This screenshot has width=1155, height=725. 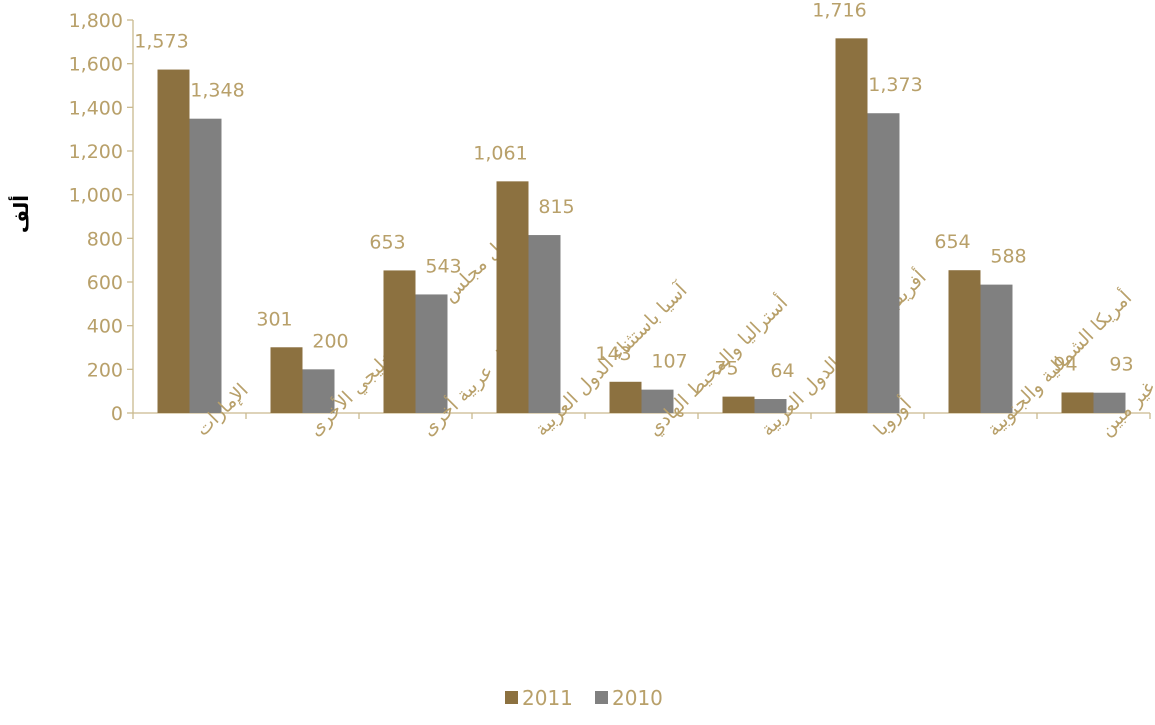 I want to click on y-tick-label: 1,200, so click(x=96, y=152).